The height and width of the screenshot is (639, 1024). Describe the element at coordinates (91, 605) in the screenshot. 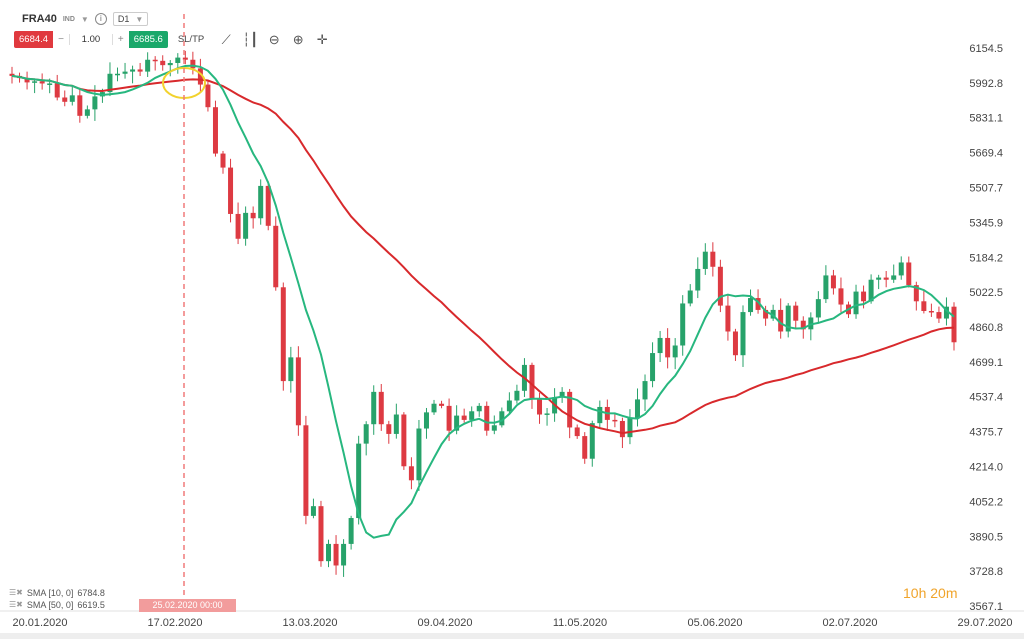

I see `legend-sma50-value: 6619.5` at that location.